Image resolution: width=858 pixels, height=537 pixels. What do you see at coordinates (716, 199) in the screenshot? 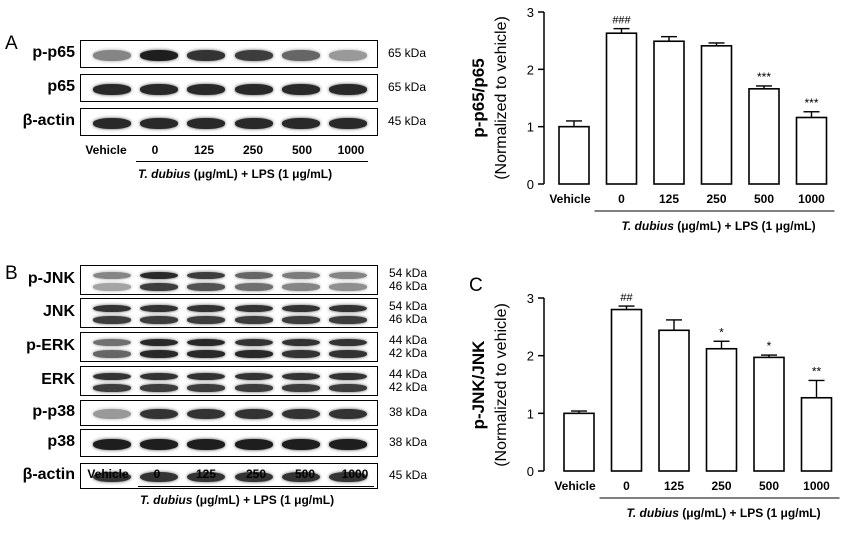
I see `x-tick-label: 250` at bounding box center [716, 199].